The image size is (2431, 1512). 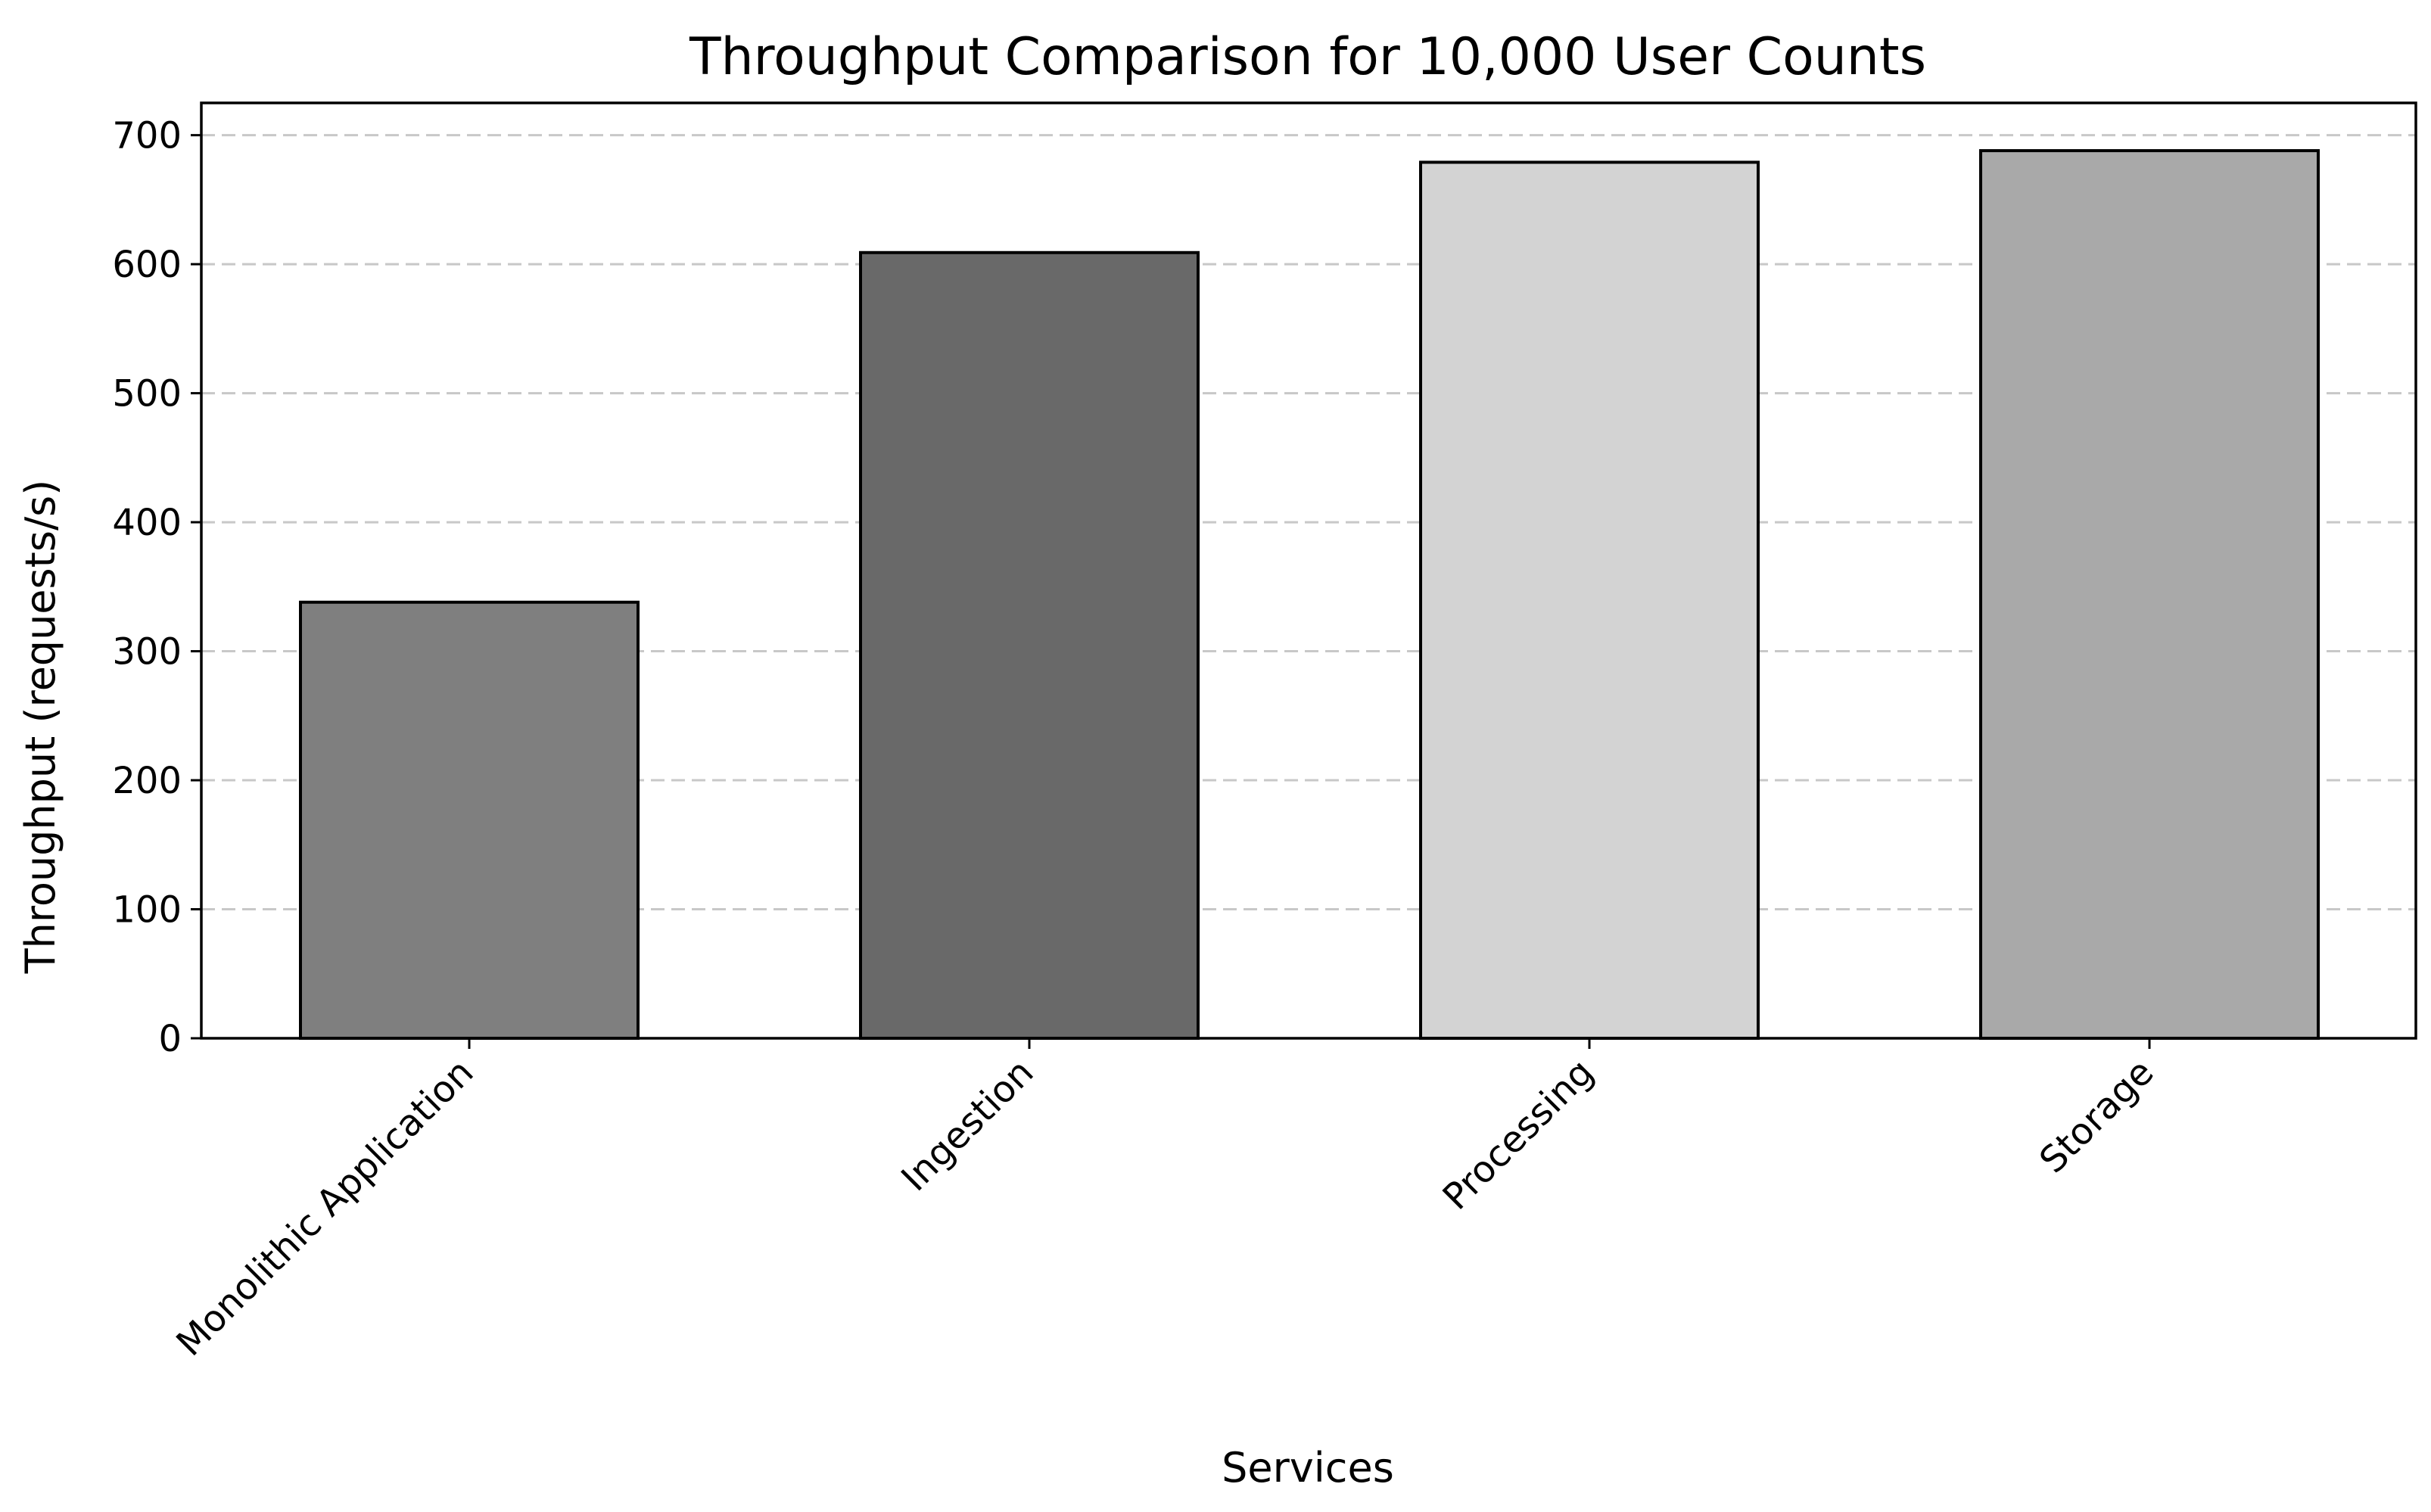 What do you see at coordinates (1589, 600) in the screenshot?
I see `bar-processing` at bounding box center [1589, 600].